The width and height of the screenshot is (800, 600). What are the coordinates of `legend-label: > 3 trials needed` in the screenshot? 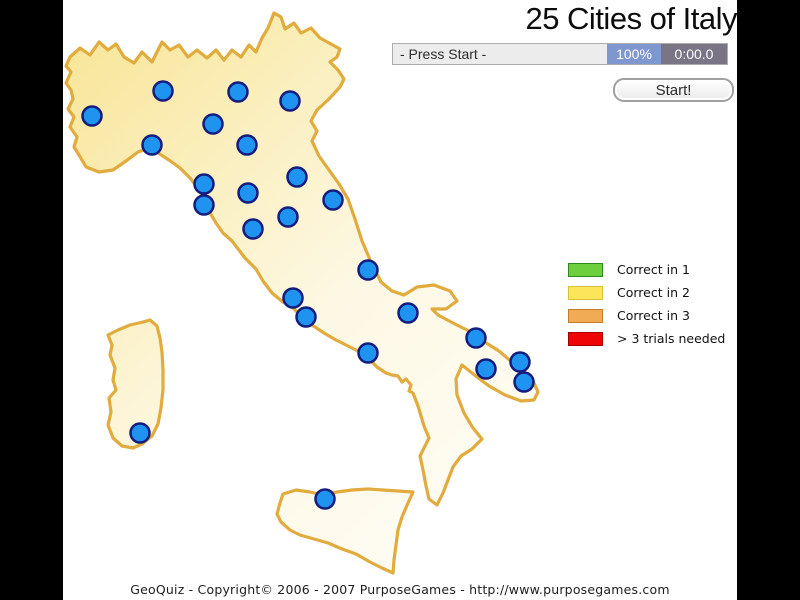 It's located at (671, 338).